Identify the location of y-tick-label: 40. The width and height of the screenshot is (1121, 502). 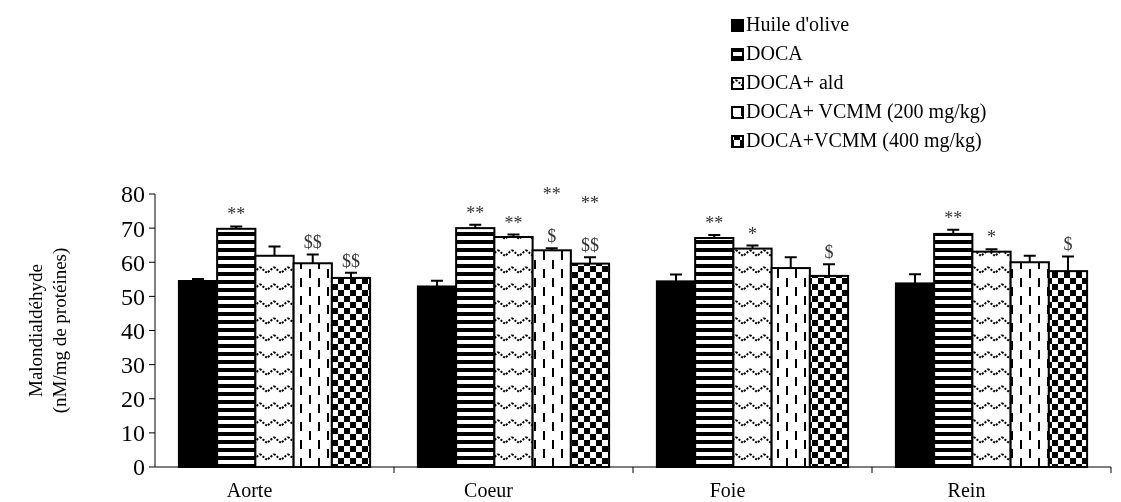
(133, 330).